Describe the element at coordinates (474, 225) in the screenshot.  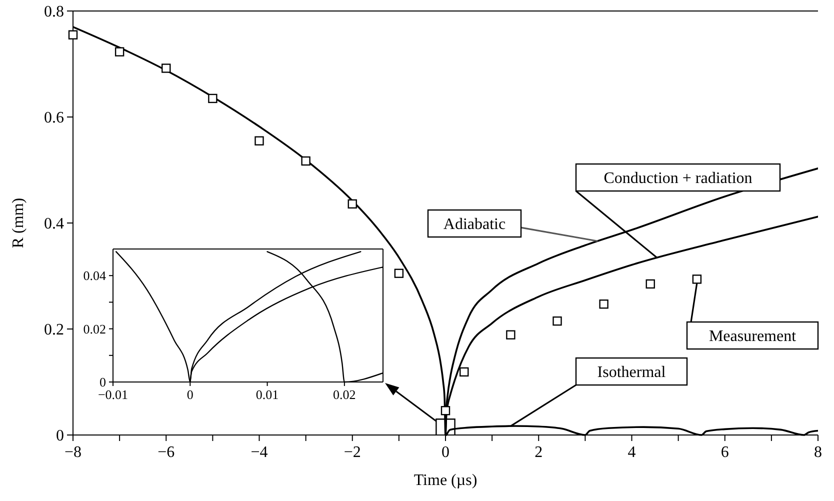
I see `text: Adiabatic` at that location.